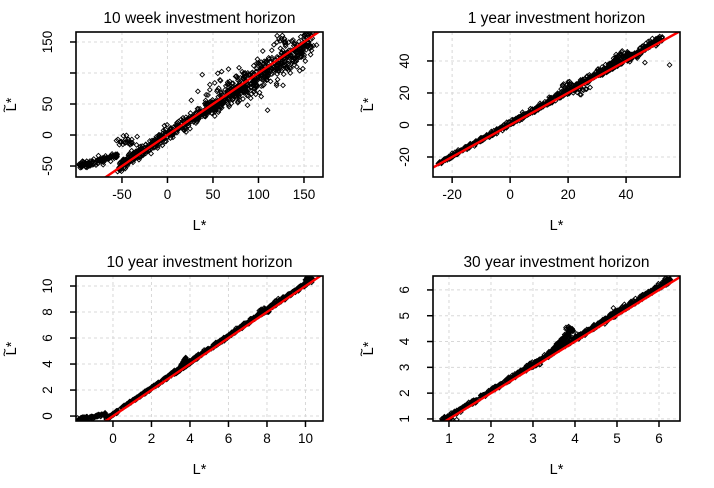 This screenshot has height=488, width=714. What do you see at coordinates (449, 438) in the screenshot?
I see `x-tick-label: 1` at bounding box center [449, 438].